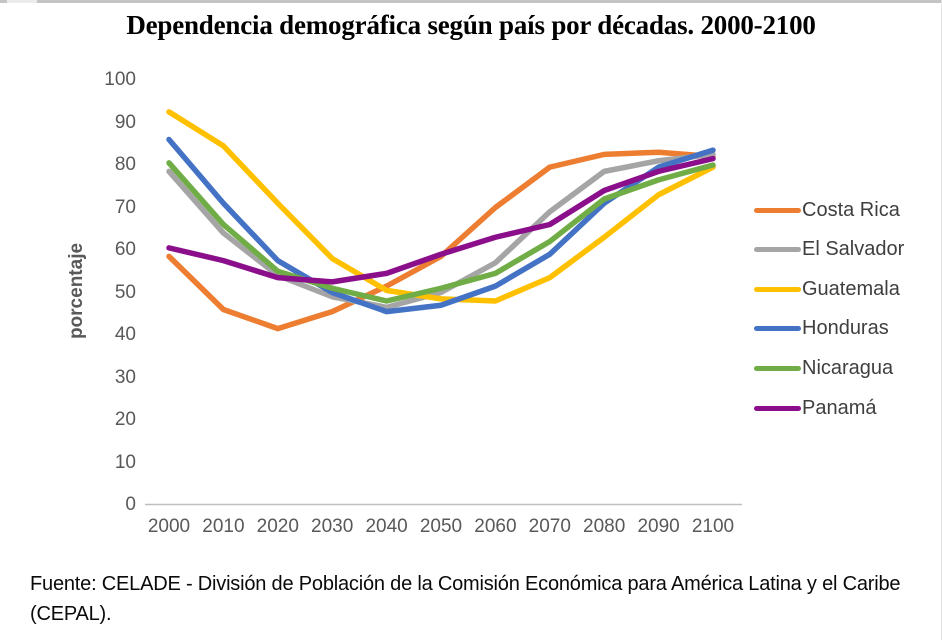 The image size is (942, 640). I want to click on x-tick-label: 2080, so click(604, 526).